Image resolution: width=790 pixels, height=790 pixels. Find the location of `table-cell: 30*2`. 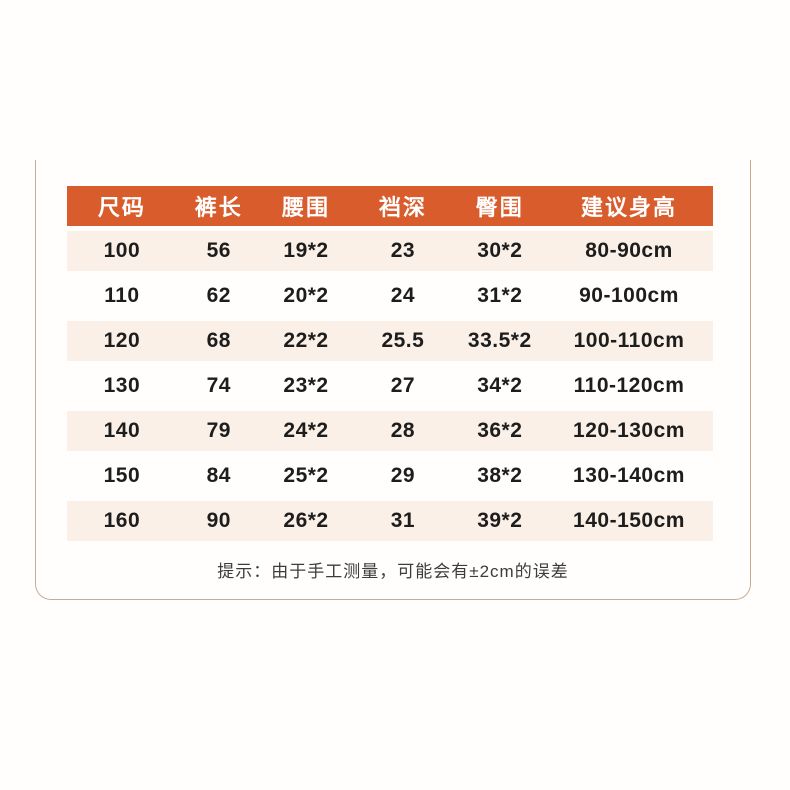

table-cell: 30*2 is located at coordinates (500, 251).